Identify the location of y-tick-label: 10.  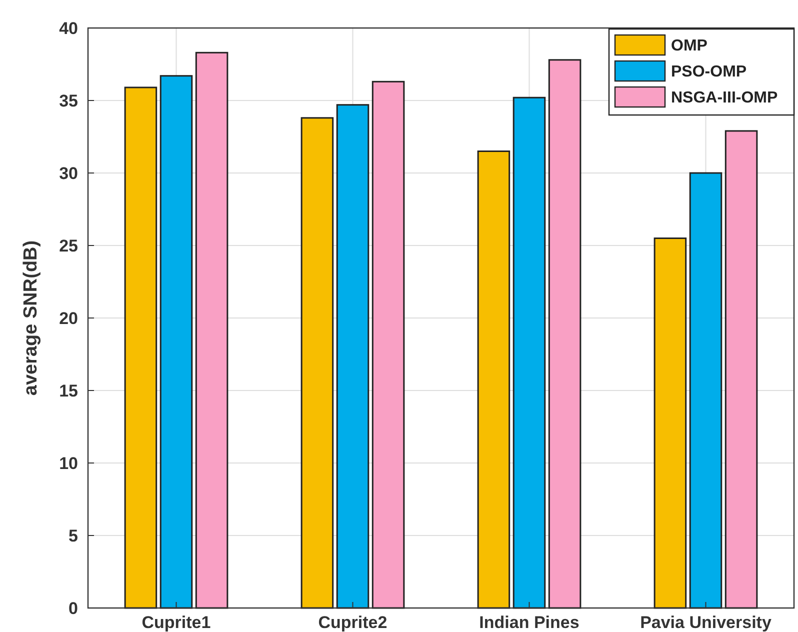
(68, 463).